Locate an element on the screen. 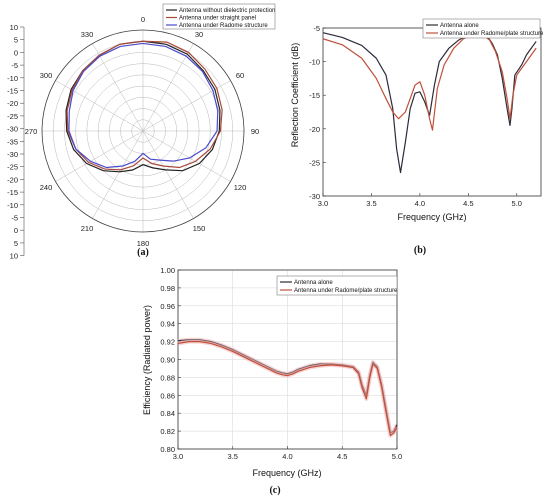  y-tick-label: 0.98 is located at coordinates (167, 288).